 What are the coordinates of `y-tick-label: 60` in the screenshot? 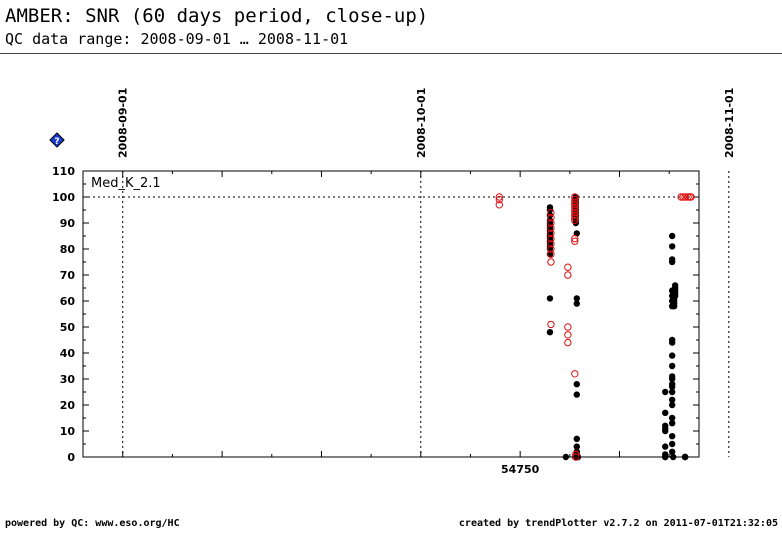 It's located at (68, 301).